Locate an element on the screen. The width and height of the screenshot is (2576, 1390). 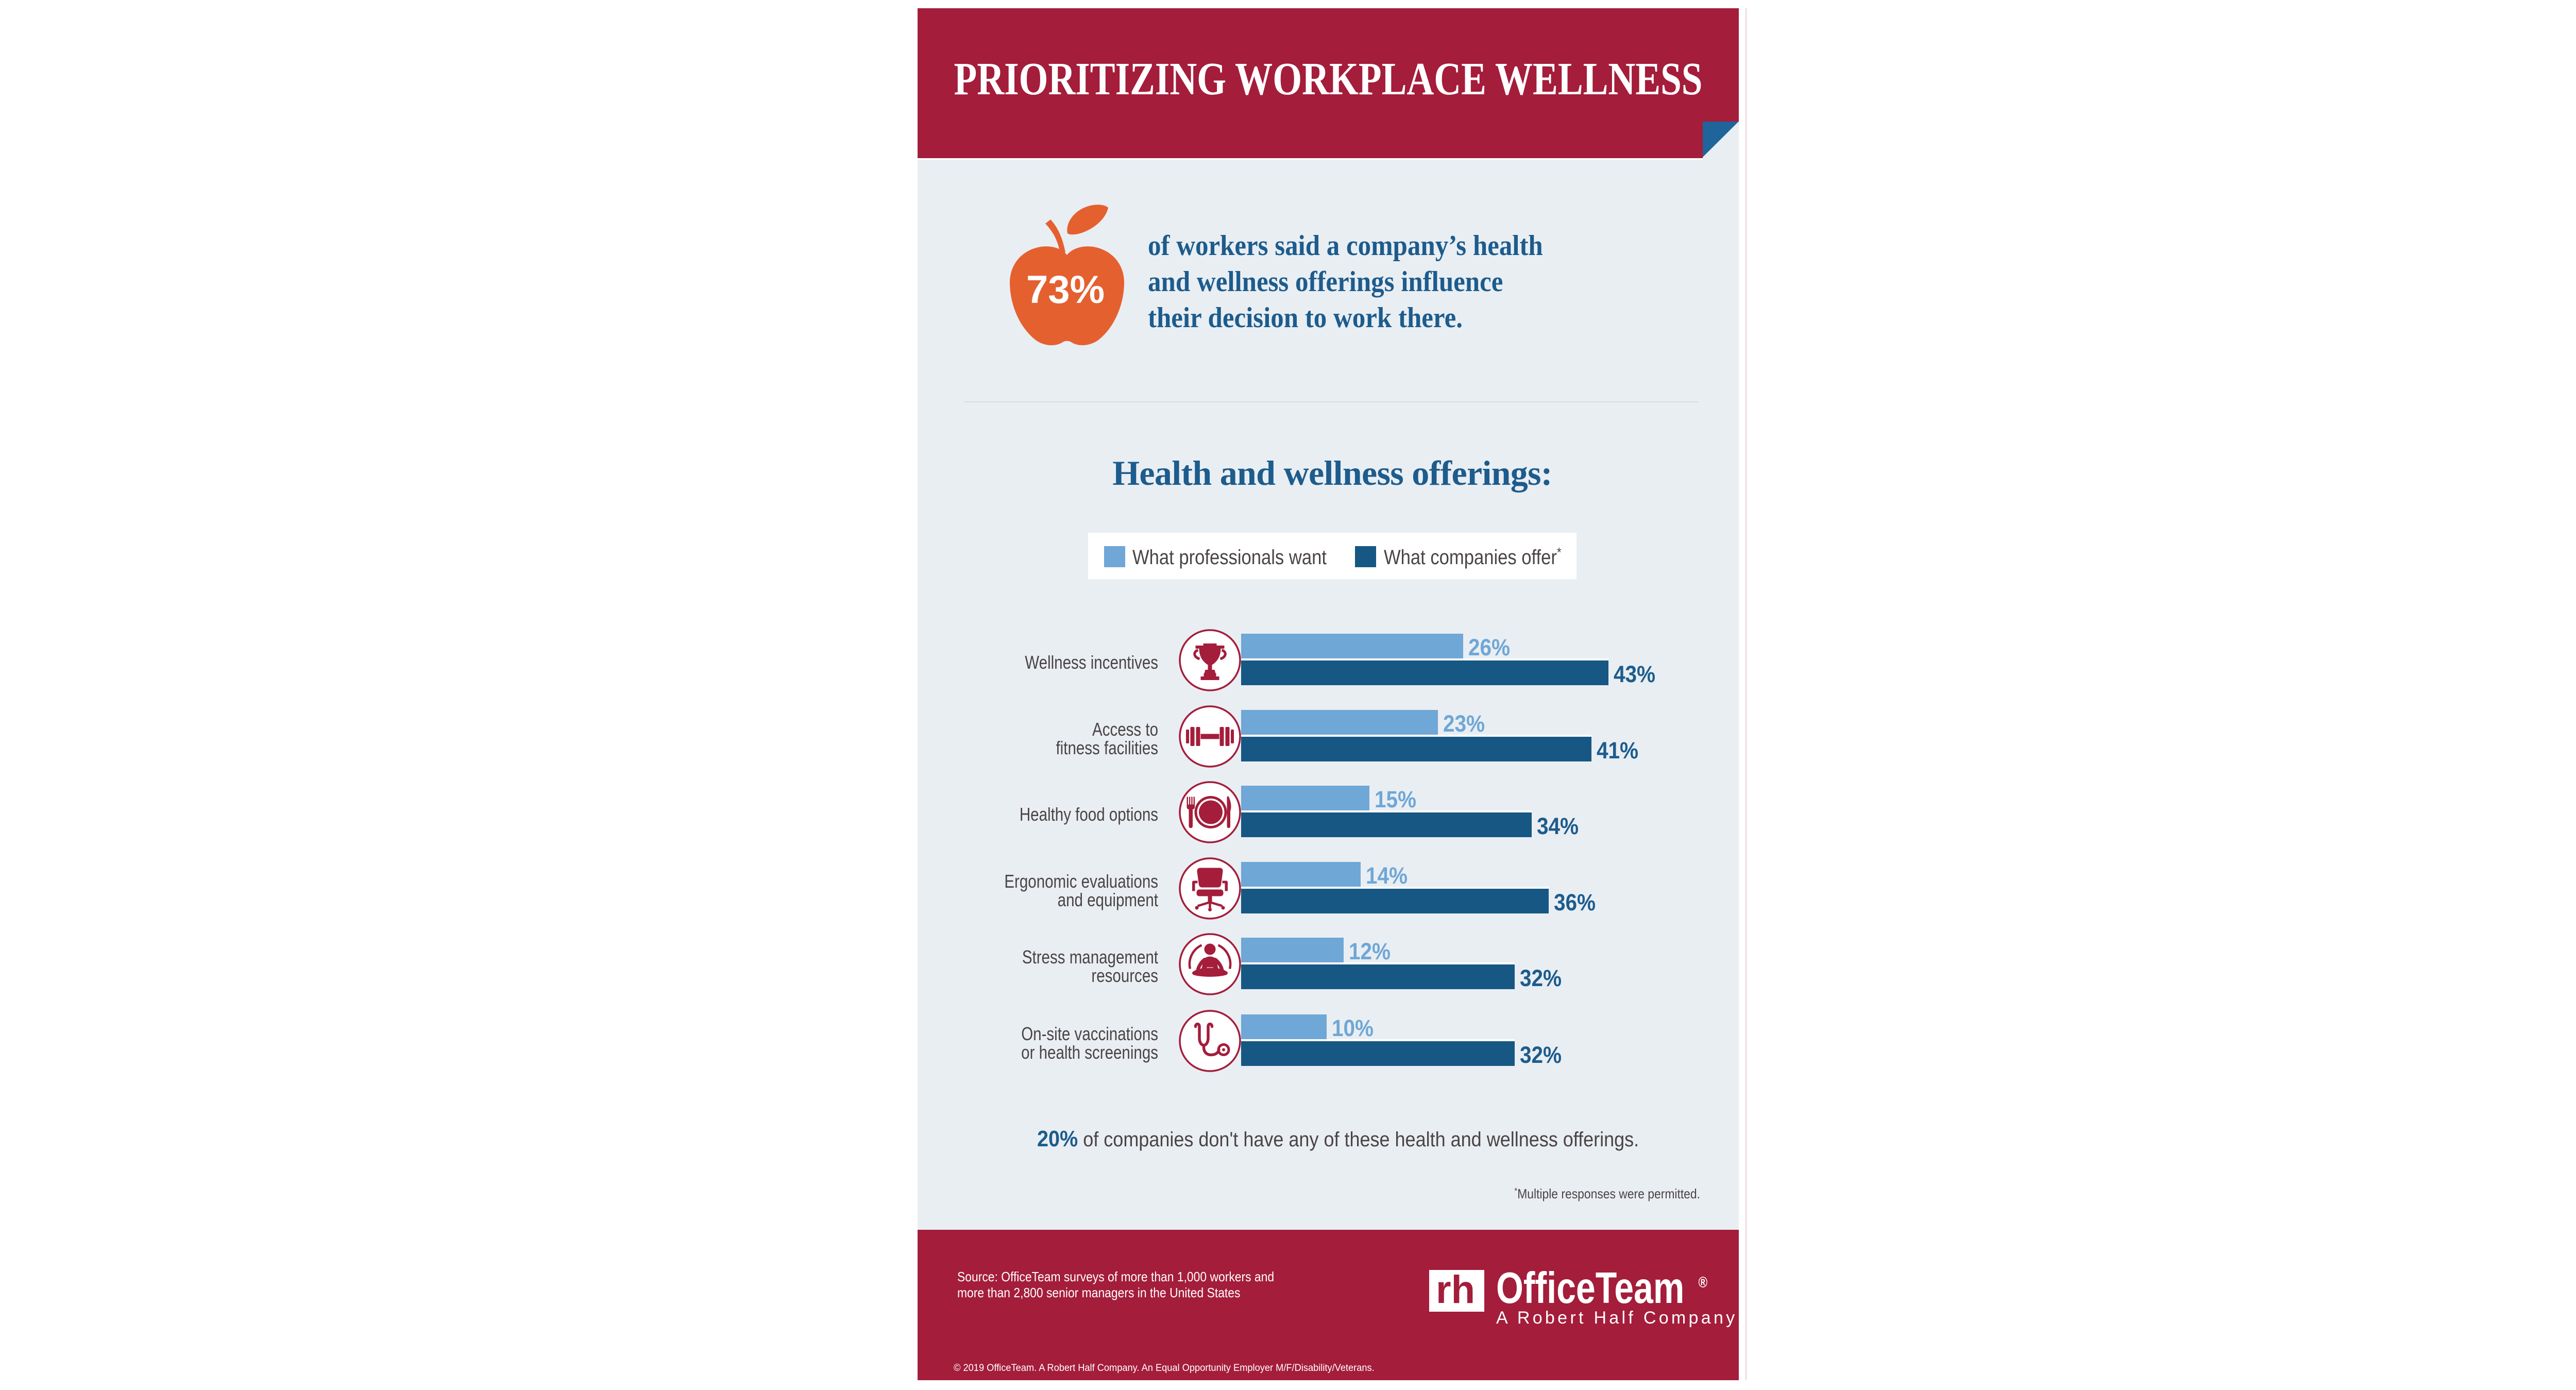
svg-text: rh is located at coordinates (1455, 1291).